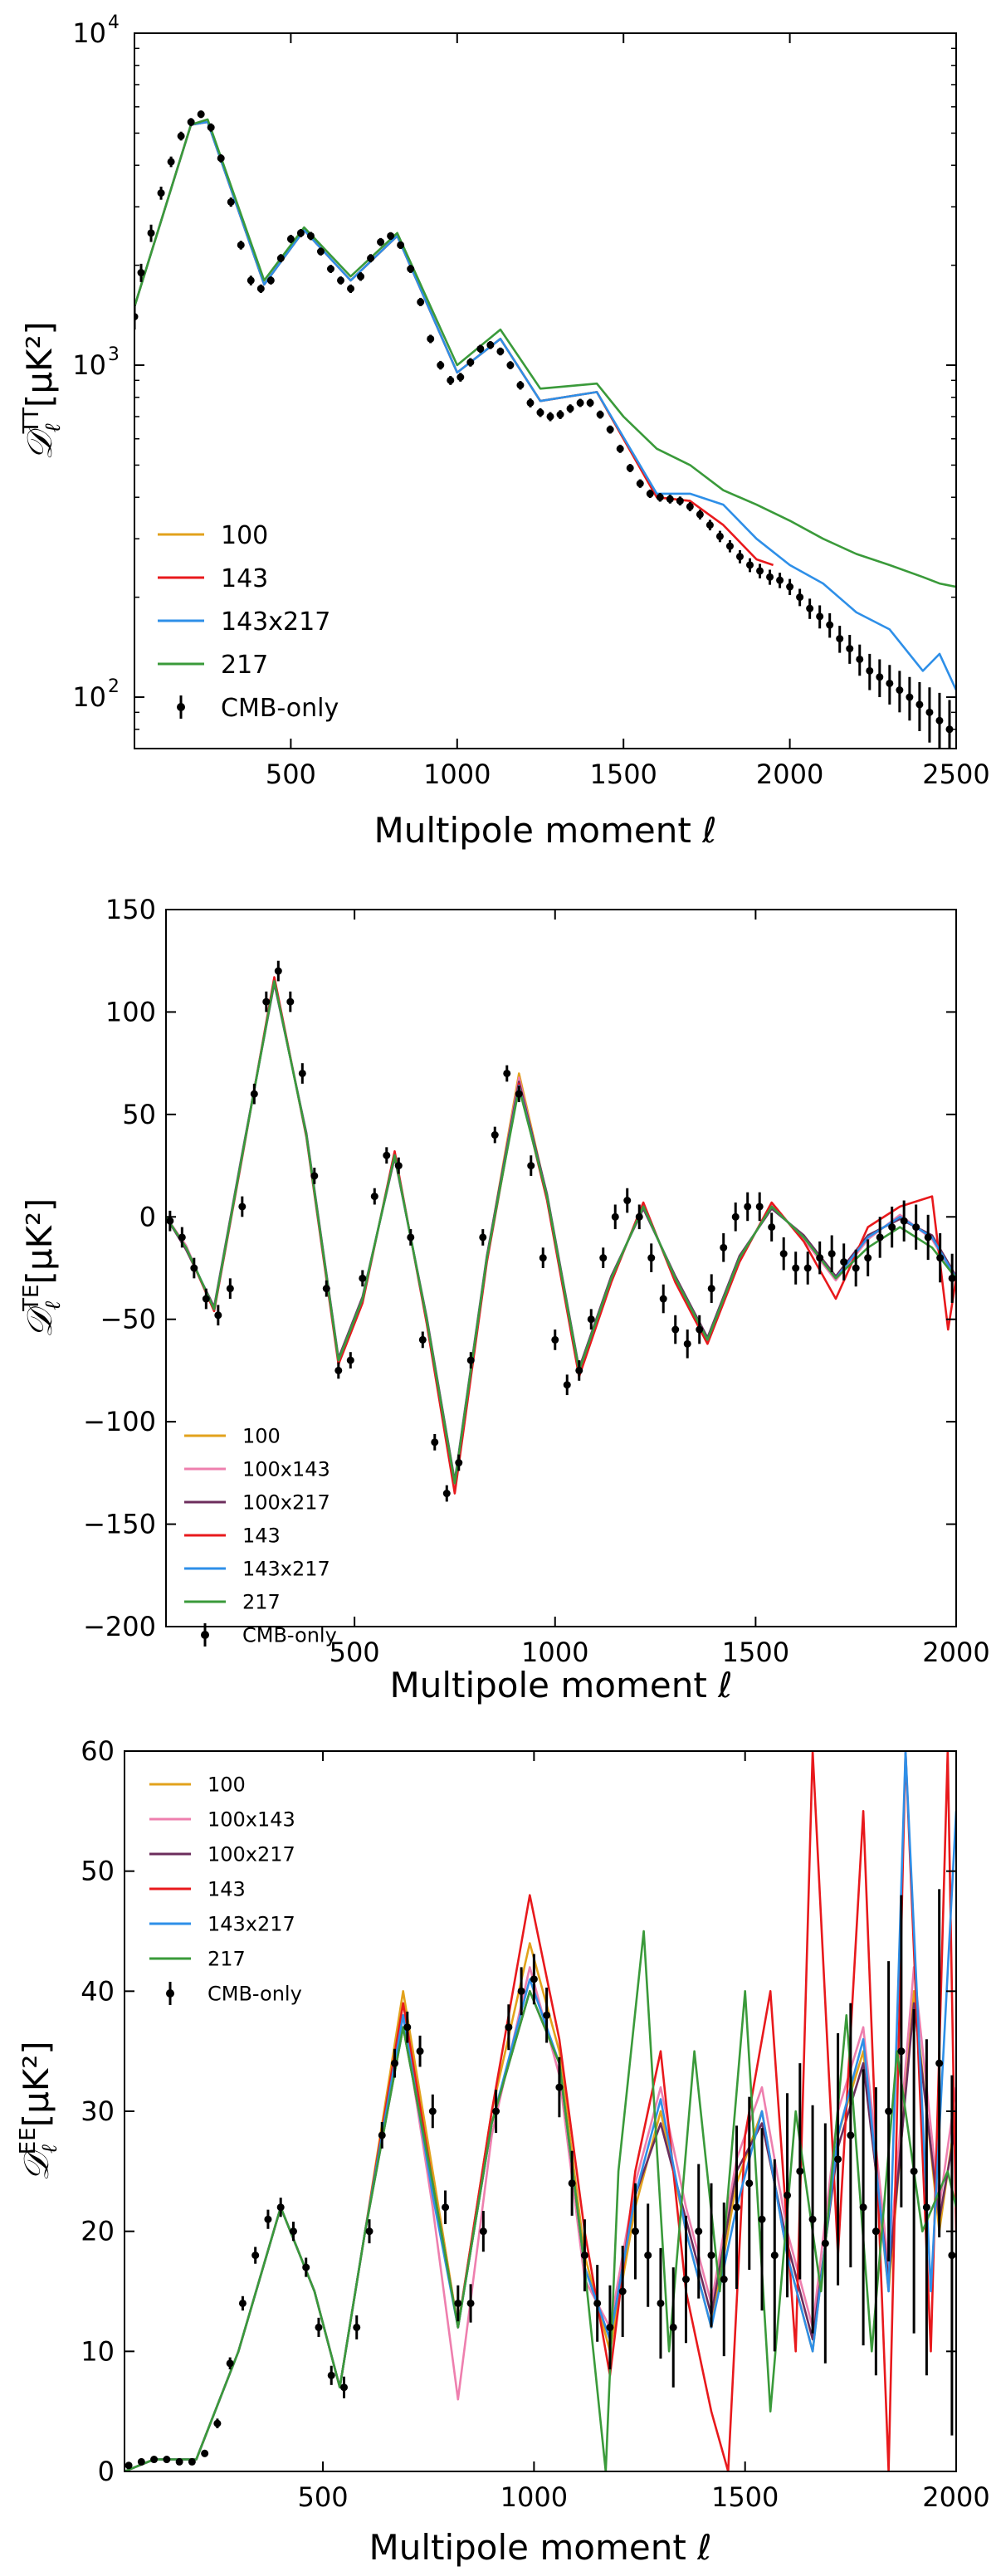  I want to click on te-legend-label: 100x143, so click(286, 1470).